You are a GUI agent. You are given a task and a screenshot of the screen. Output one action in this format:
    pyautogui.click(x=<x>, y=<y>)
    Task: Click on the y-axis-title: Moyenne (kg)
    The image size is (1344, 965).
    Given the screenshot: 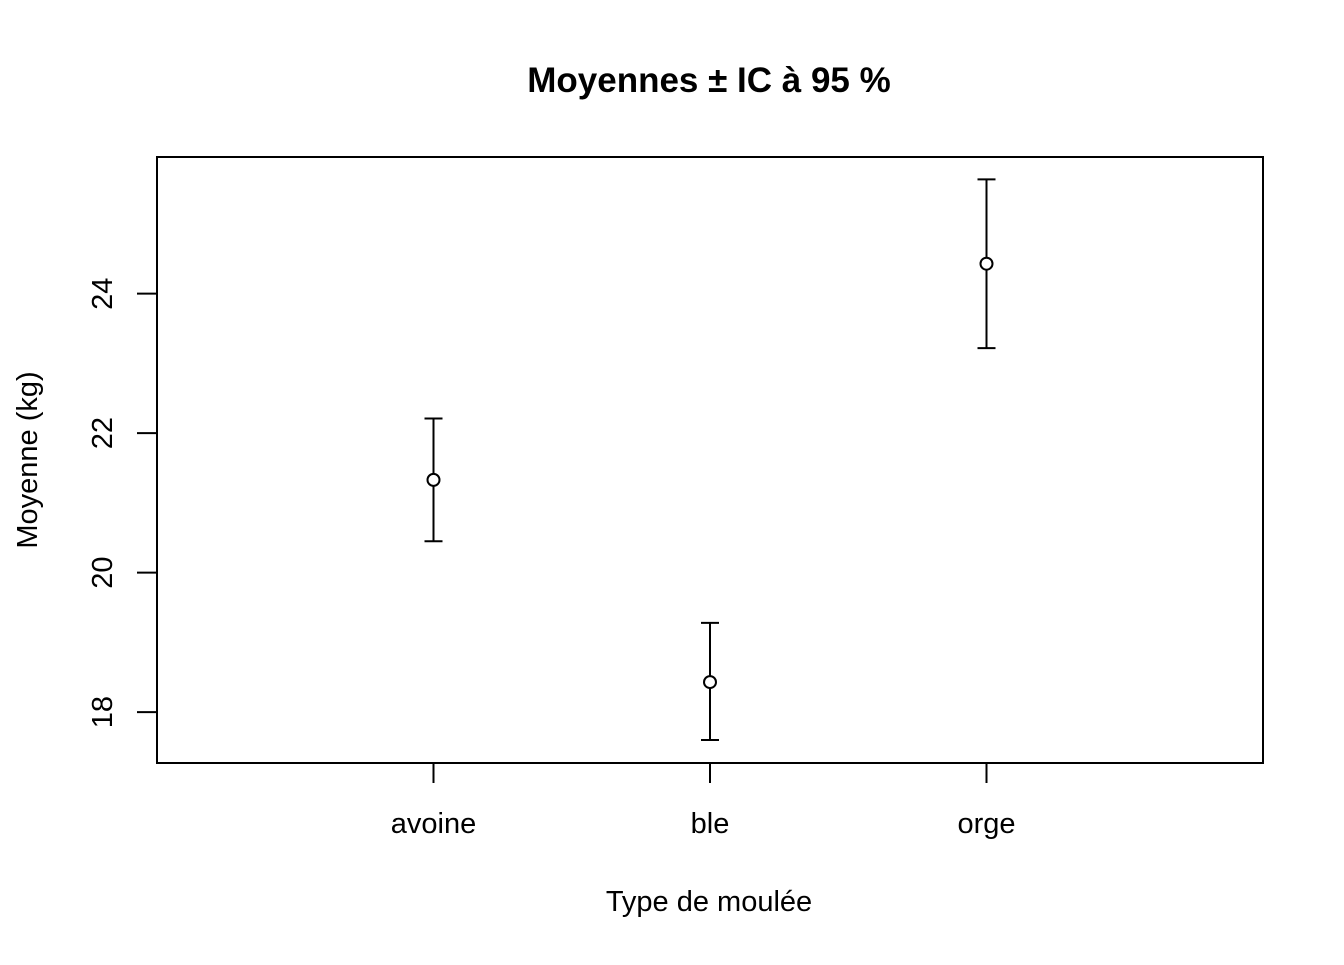 What is the action you would take?
    pyautogui.click(x=28, y=459)
    